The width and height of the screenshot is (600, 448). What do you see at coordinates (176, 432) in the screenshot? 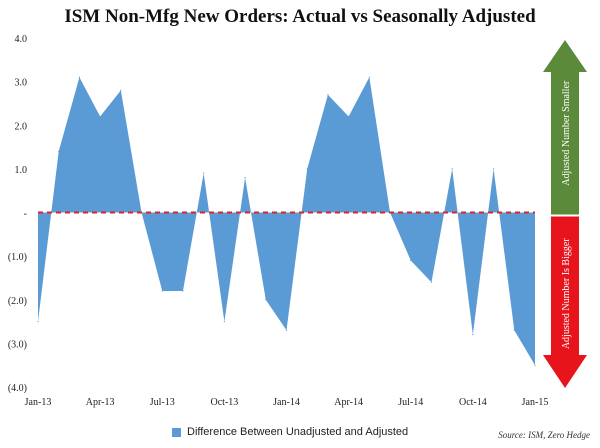
I see `legend-swatch` at bounding box center [176, 432].